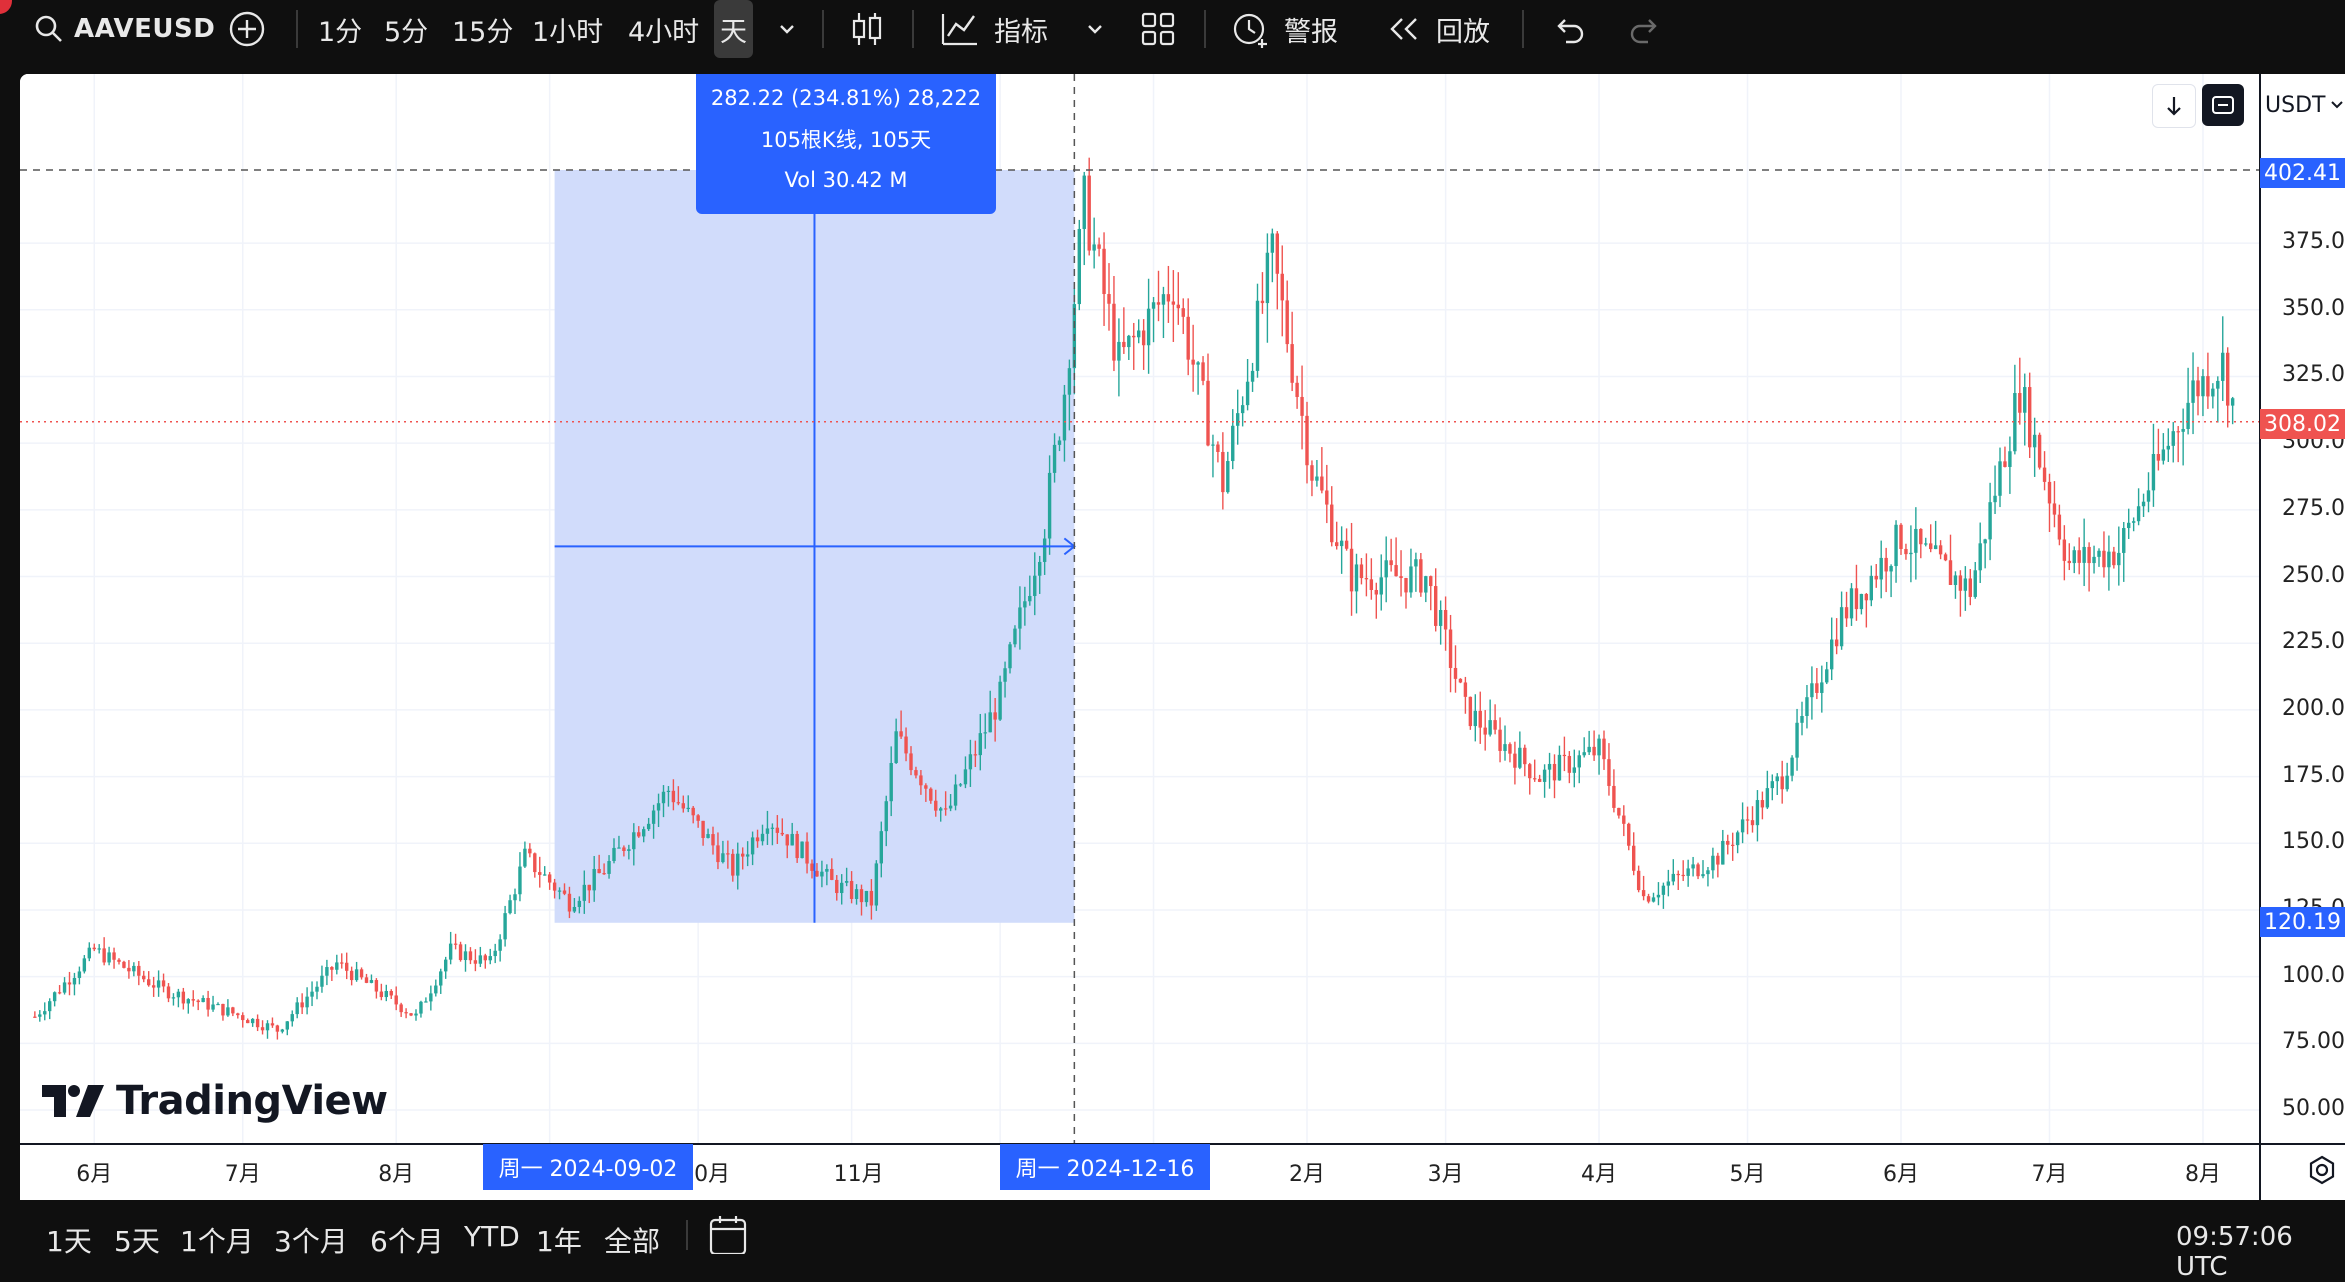 The width and height of the screenshot is (2345, 1282). Describe the element at coordinates (1747, 1174) in the screenshot. I see `time-axis-label: 5月` at that location.